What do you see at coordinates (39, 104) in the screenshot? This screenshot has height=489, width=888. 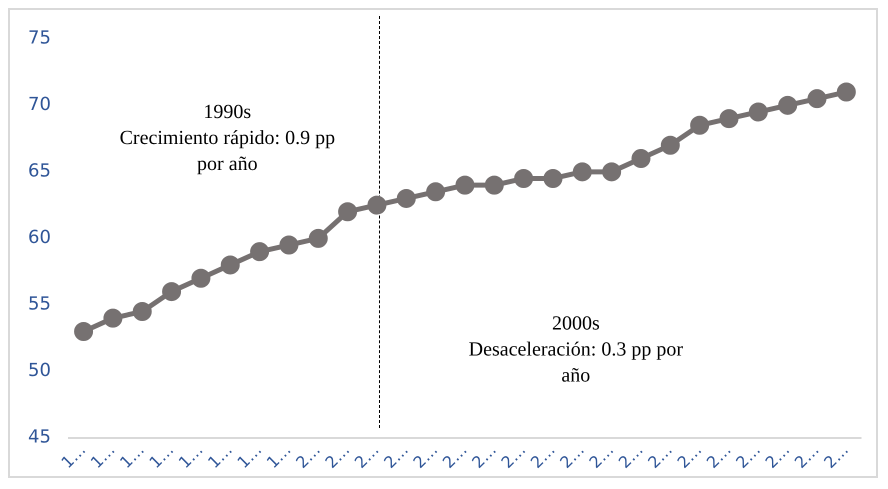 I see `y-tick-label: 70` at bounding box center [39, 104].